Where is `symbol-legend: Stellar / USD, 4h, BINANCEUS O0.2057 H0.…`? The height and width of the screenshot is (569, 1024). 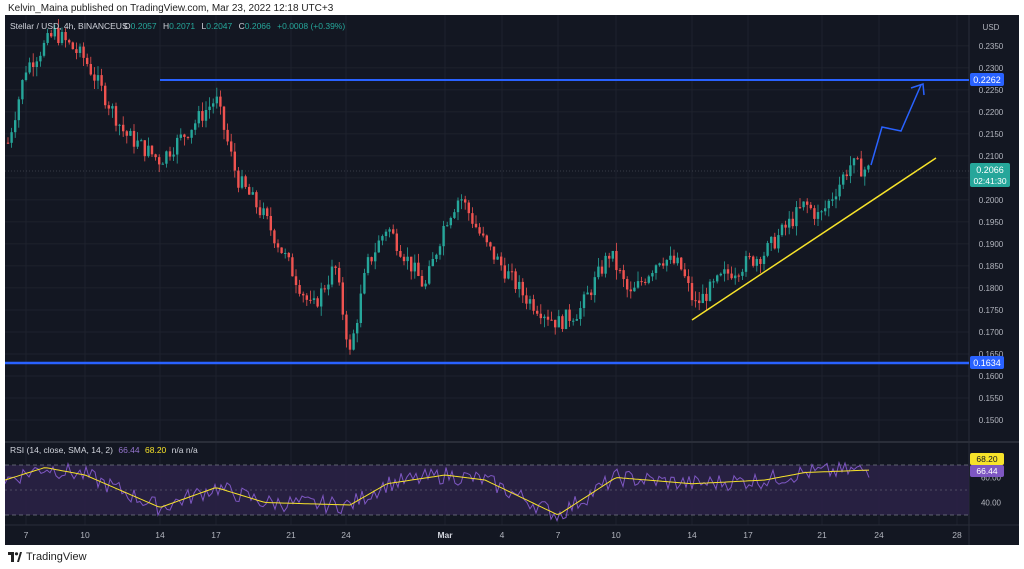
symbol-legend: Stellar / USD, 4h, BINANCEUS O0.2057 H0.… is located at coordinates (177, 26).